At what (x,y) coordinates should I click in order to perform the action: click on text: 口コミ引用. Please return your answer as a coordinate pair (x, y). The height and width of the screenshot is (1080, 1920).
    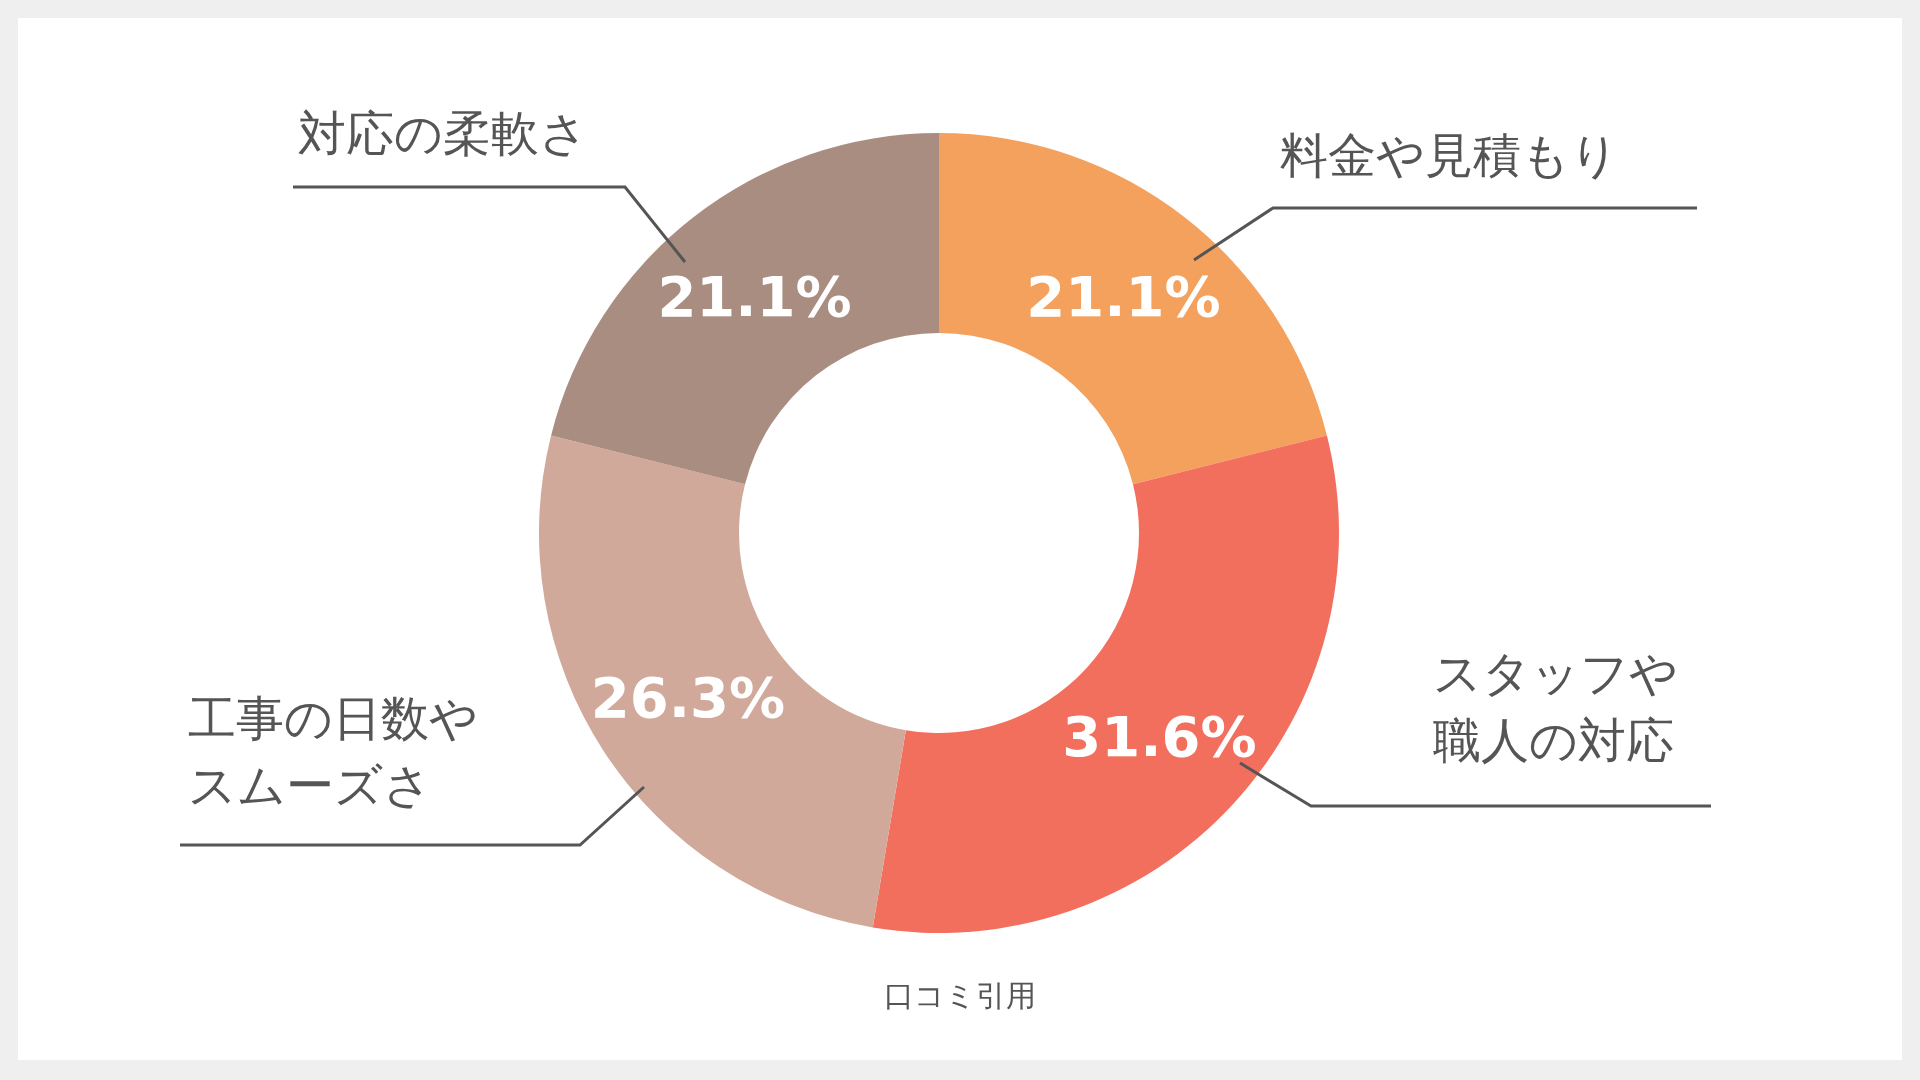
    Looking at the image, I should click on (960, 996).